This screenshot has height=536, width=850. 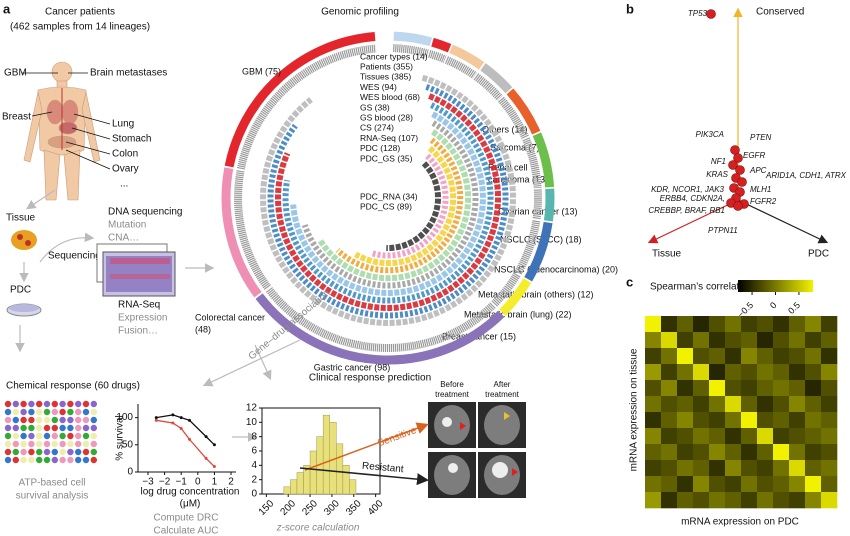 I want to click on caption: ATP-based cell, so click(x=51, y=483).